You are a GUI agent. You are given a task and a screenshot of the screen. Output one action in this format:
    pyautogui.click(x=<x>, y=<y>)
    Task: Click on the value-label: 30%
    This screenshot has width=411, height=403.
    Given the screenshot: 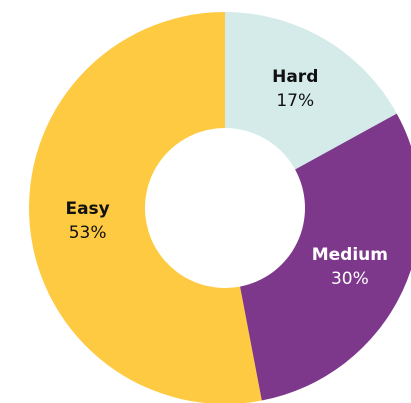 What is the action you would take?
    pyautogui.click(x=350, y=279)
    